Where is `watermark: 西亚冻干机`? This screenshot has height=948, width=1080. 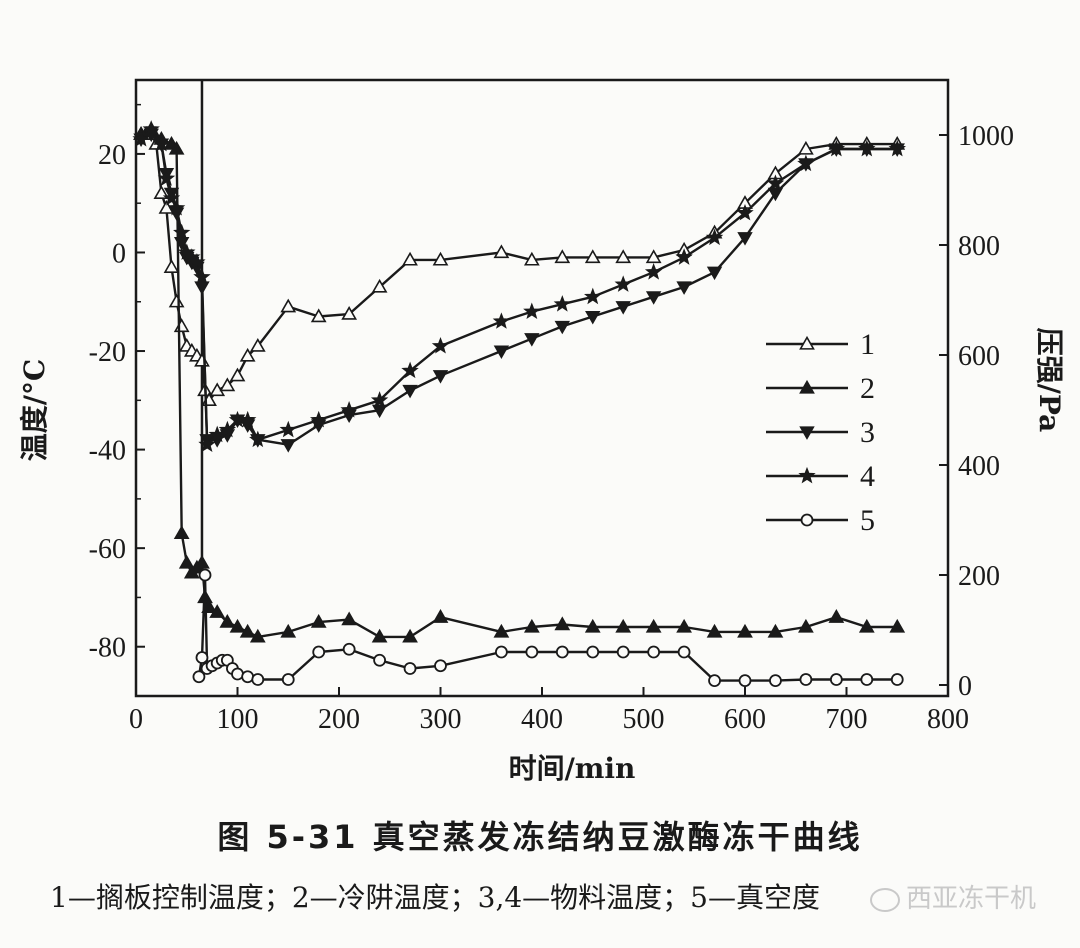
watermark: 西亚冻干机 is located at coordinates (953, 896).